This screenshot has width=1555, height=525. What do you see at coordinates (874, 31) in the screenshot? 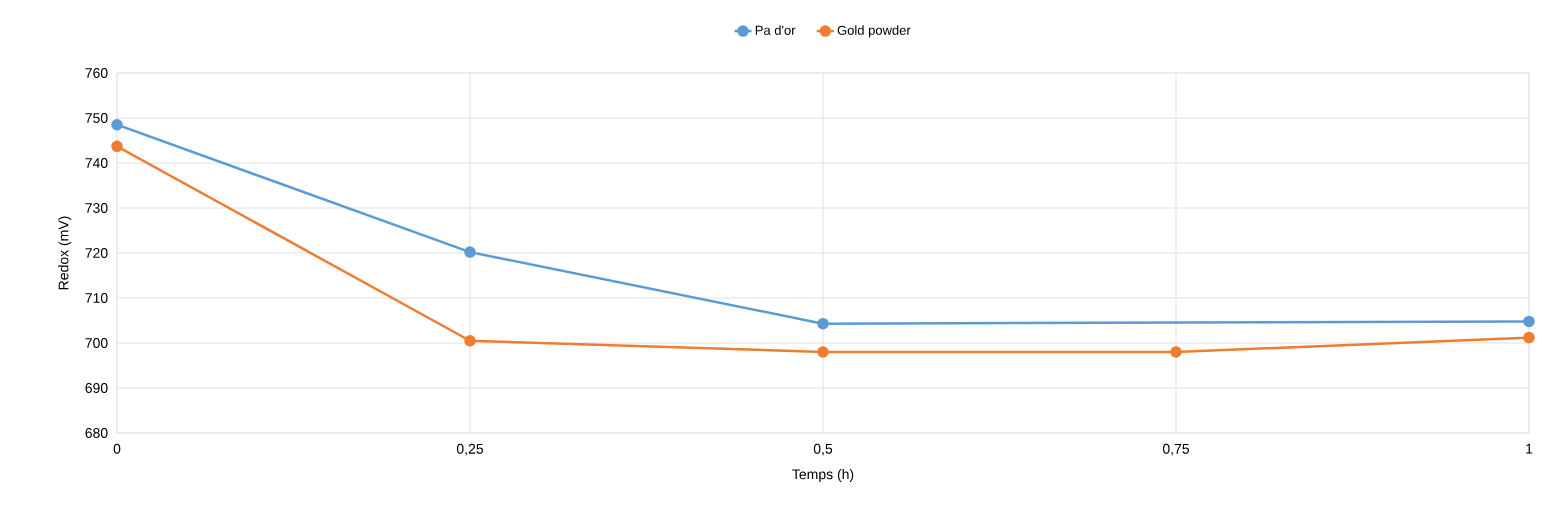
I see `legend-label: Gold powder` at bounding box center [874, 31].